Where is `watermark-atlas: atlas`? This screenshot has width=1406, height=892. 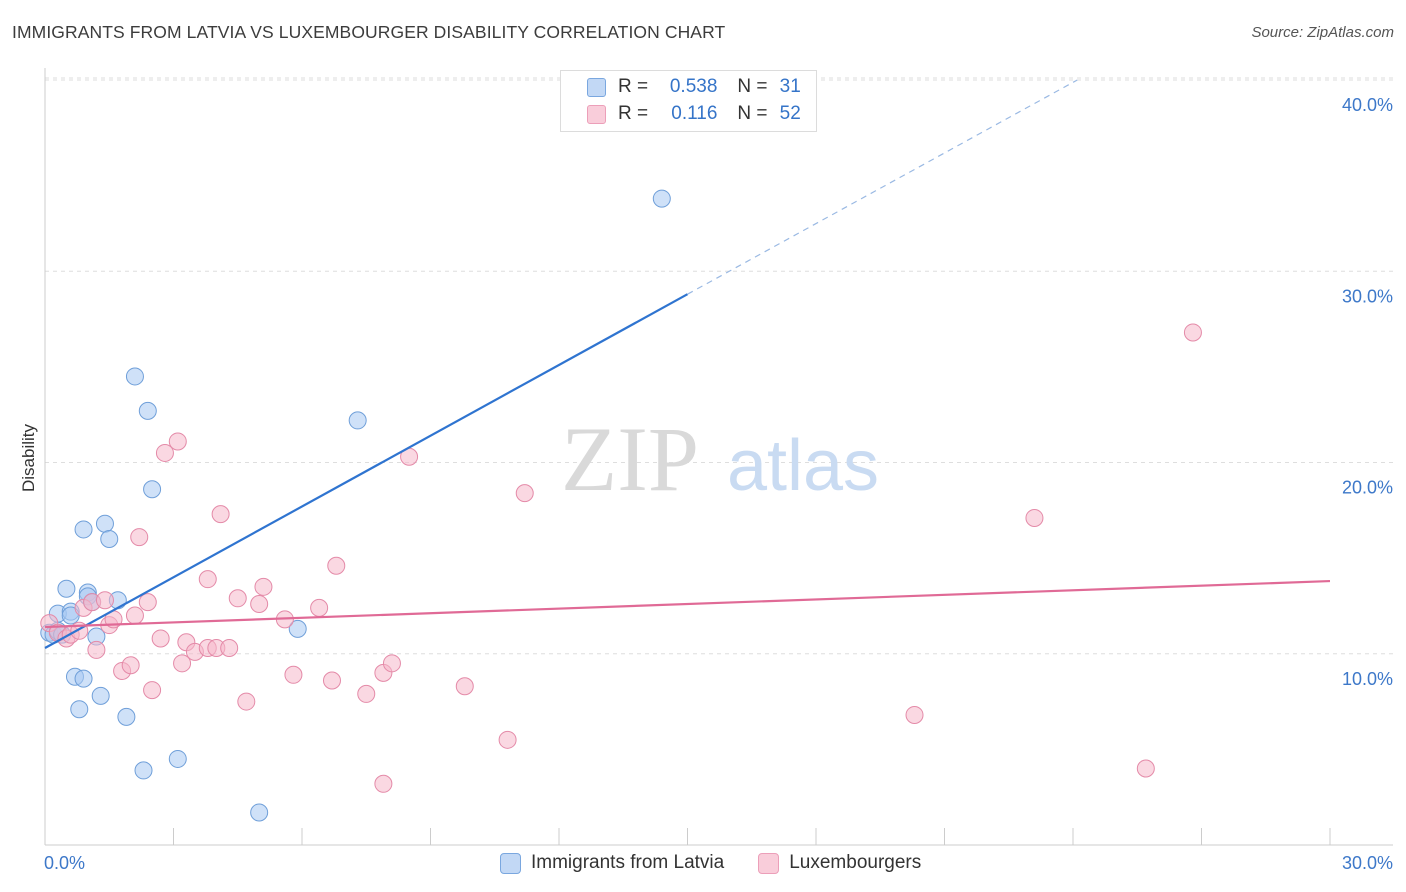
watermark-atlas: atlas is located at coordinates (803, 466).